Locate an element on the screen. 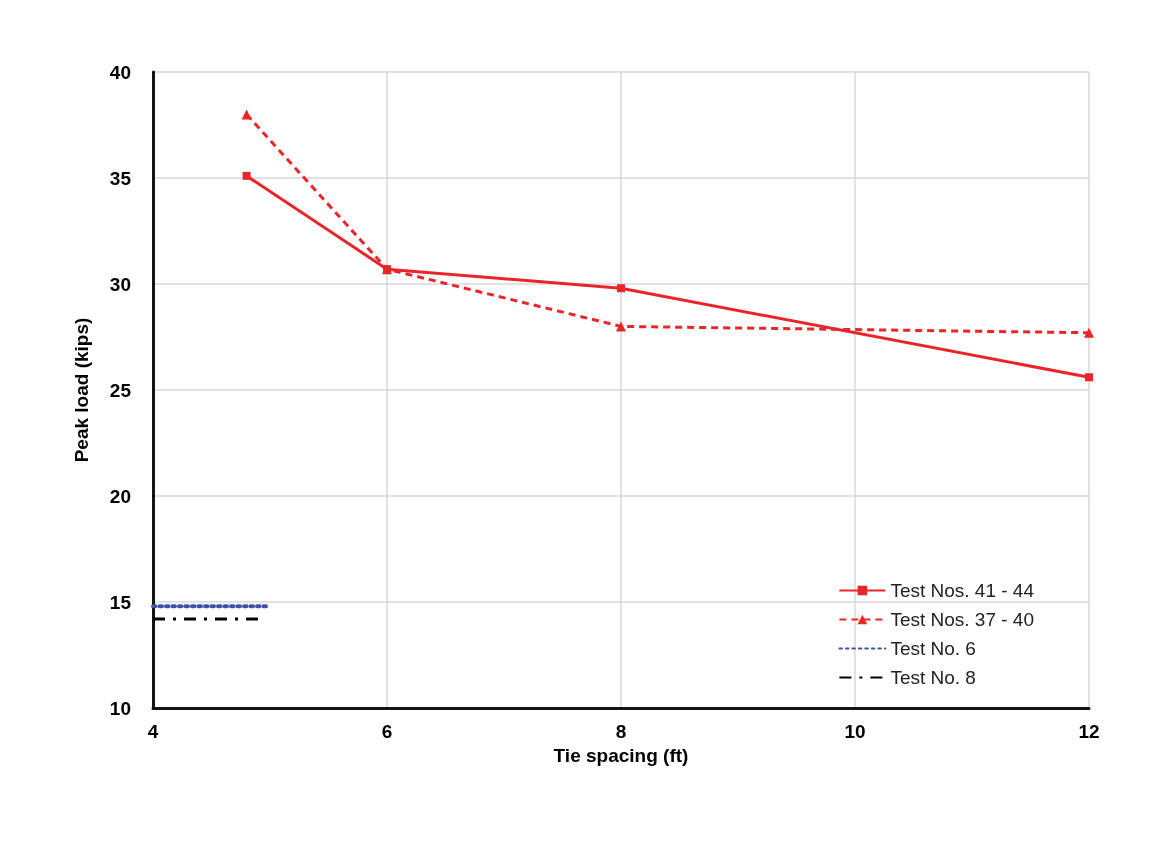 This screenshot has width=1164, height=852. x-tick-label: 4 is located at coordinates (153, 731).